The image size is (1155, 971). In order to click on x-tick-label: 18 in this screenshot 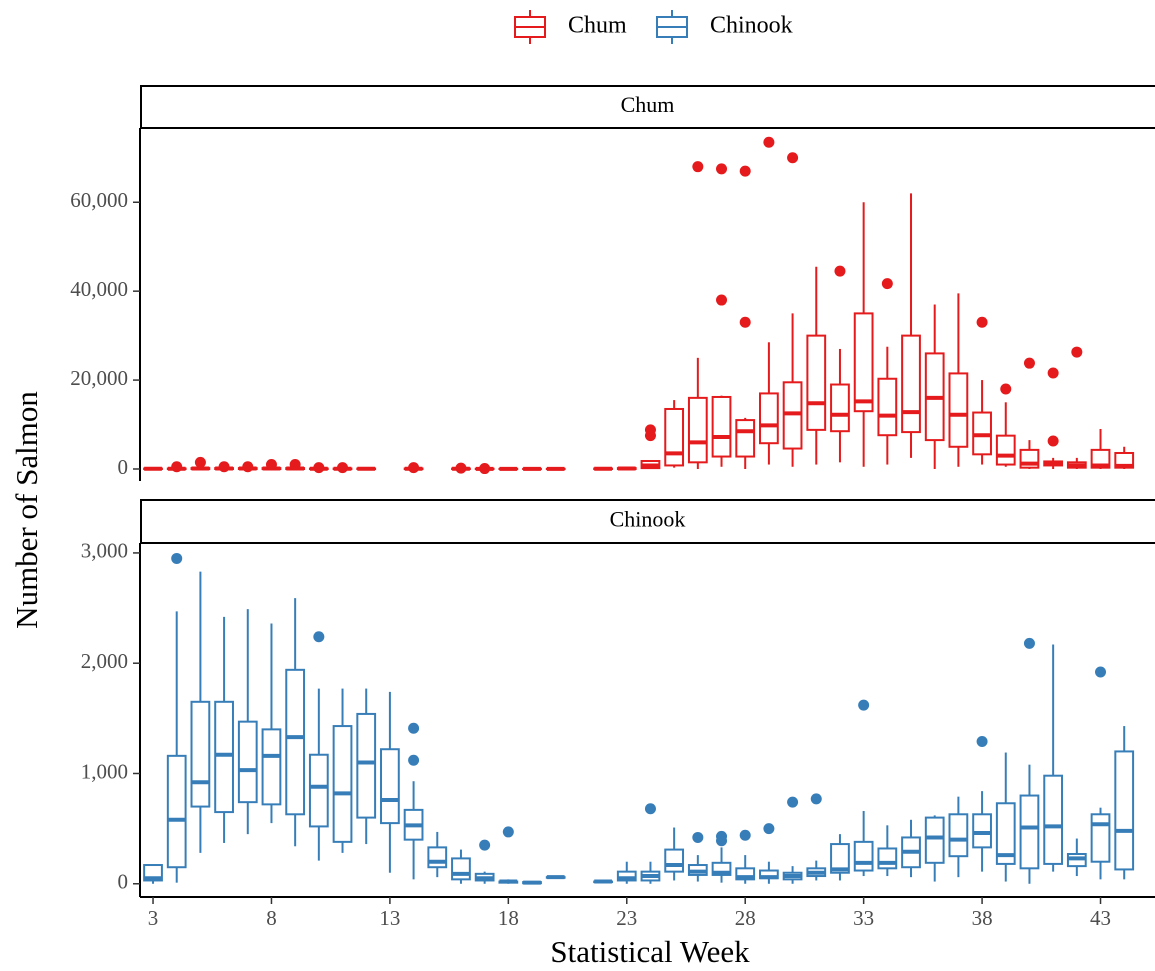, I will do `click(508, 918)`.